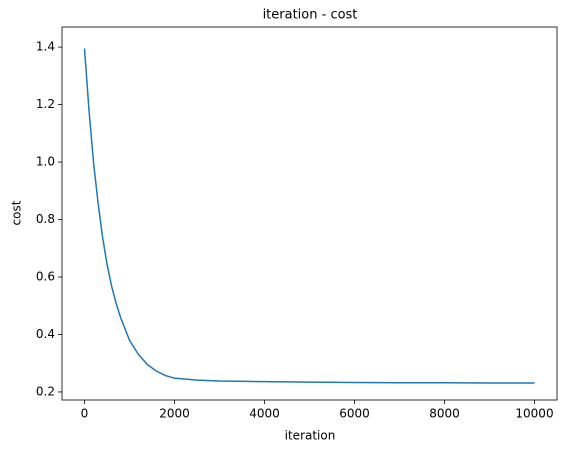 Image resolution: width=567 pixels, height=453 pixels. I want to click on x-tick-label: 10000, so click(534, 414).